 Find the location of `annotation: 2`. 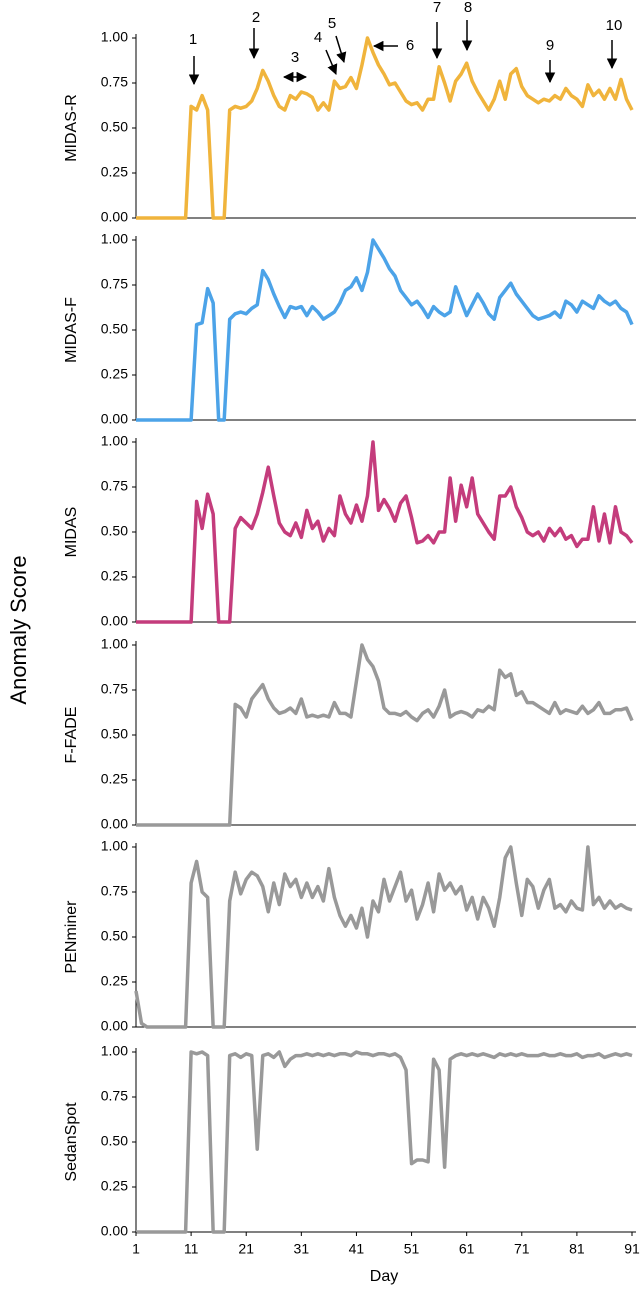

annotation: 2 is located at coordinates (256, 17).